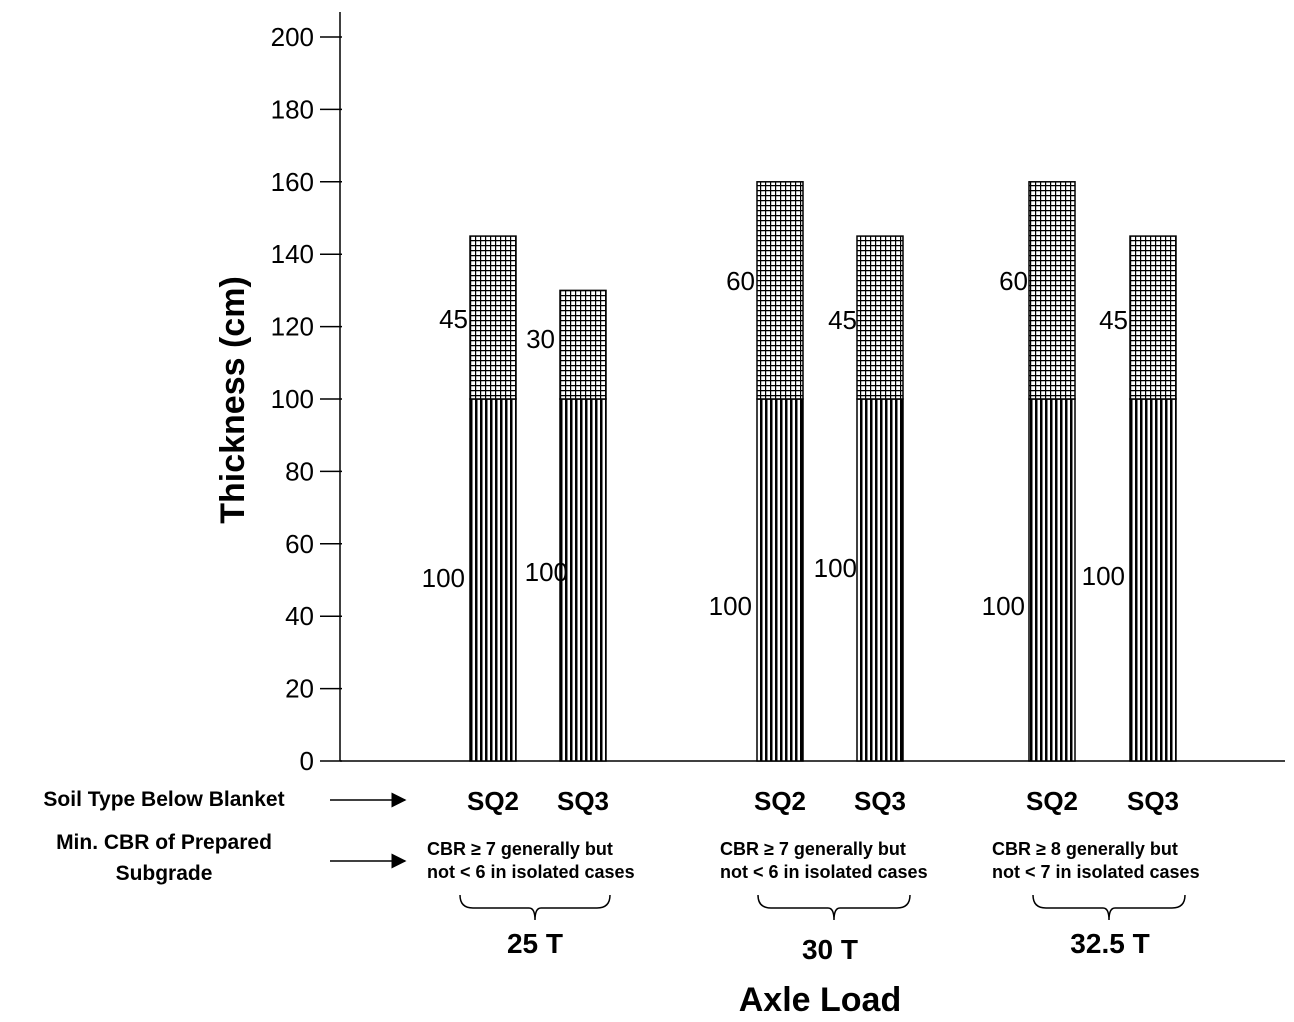  I want to click on cbr-text-line2: not < 7 in isolated cases, so click(1096, 872).